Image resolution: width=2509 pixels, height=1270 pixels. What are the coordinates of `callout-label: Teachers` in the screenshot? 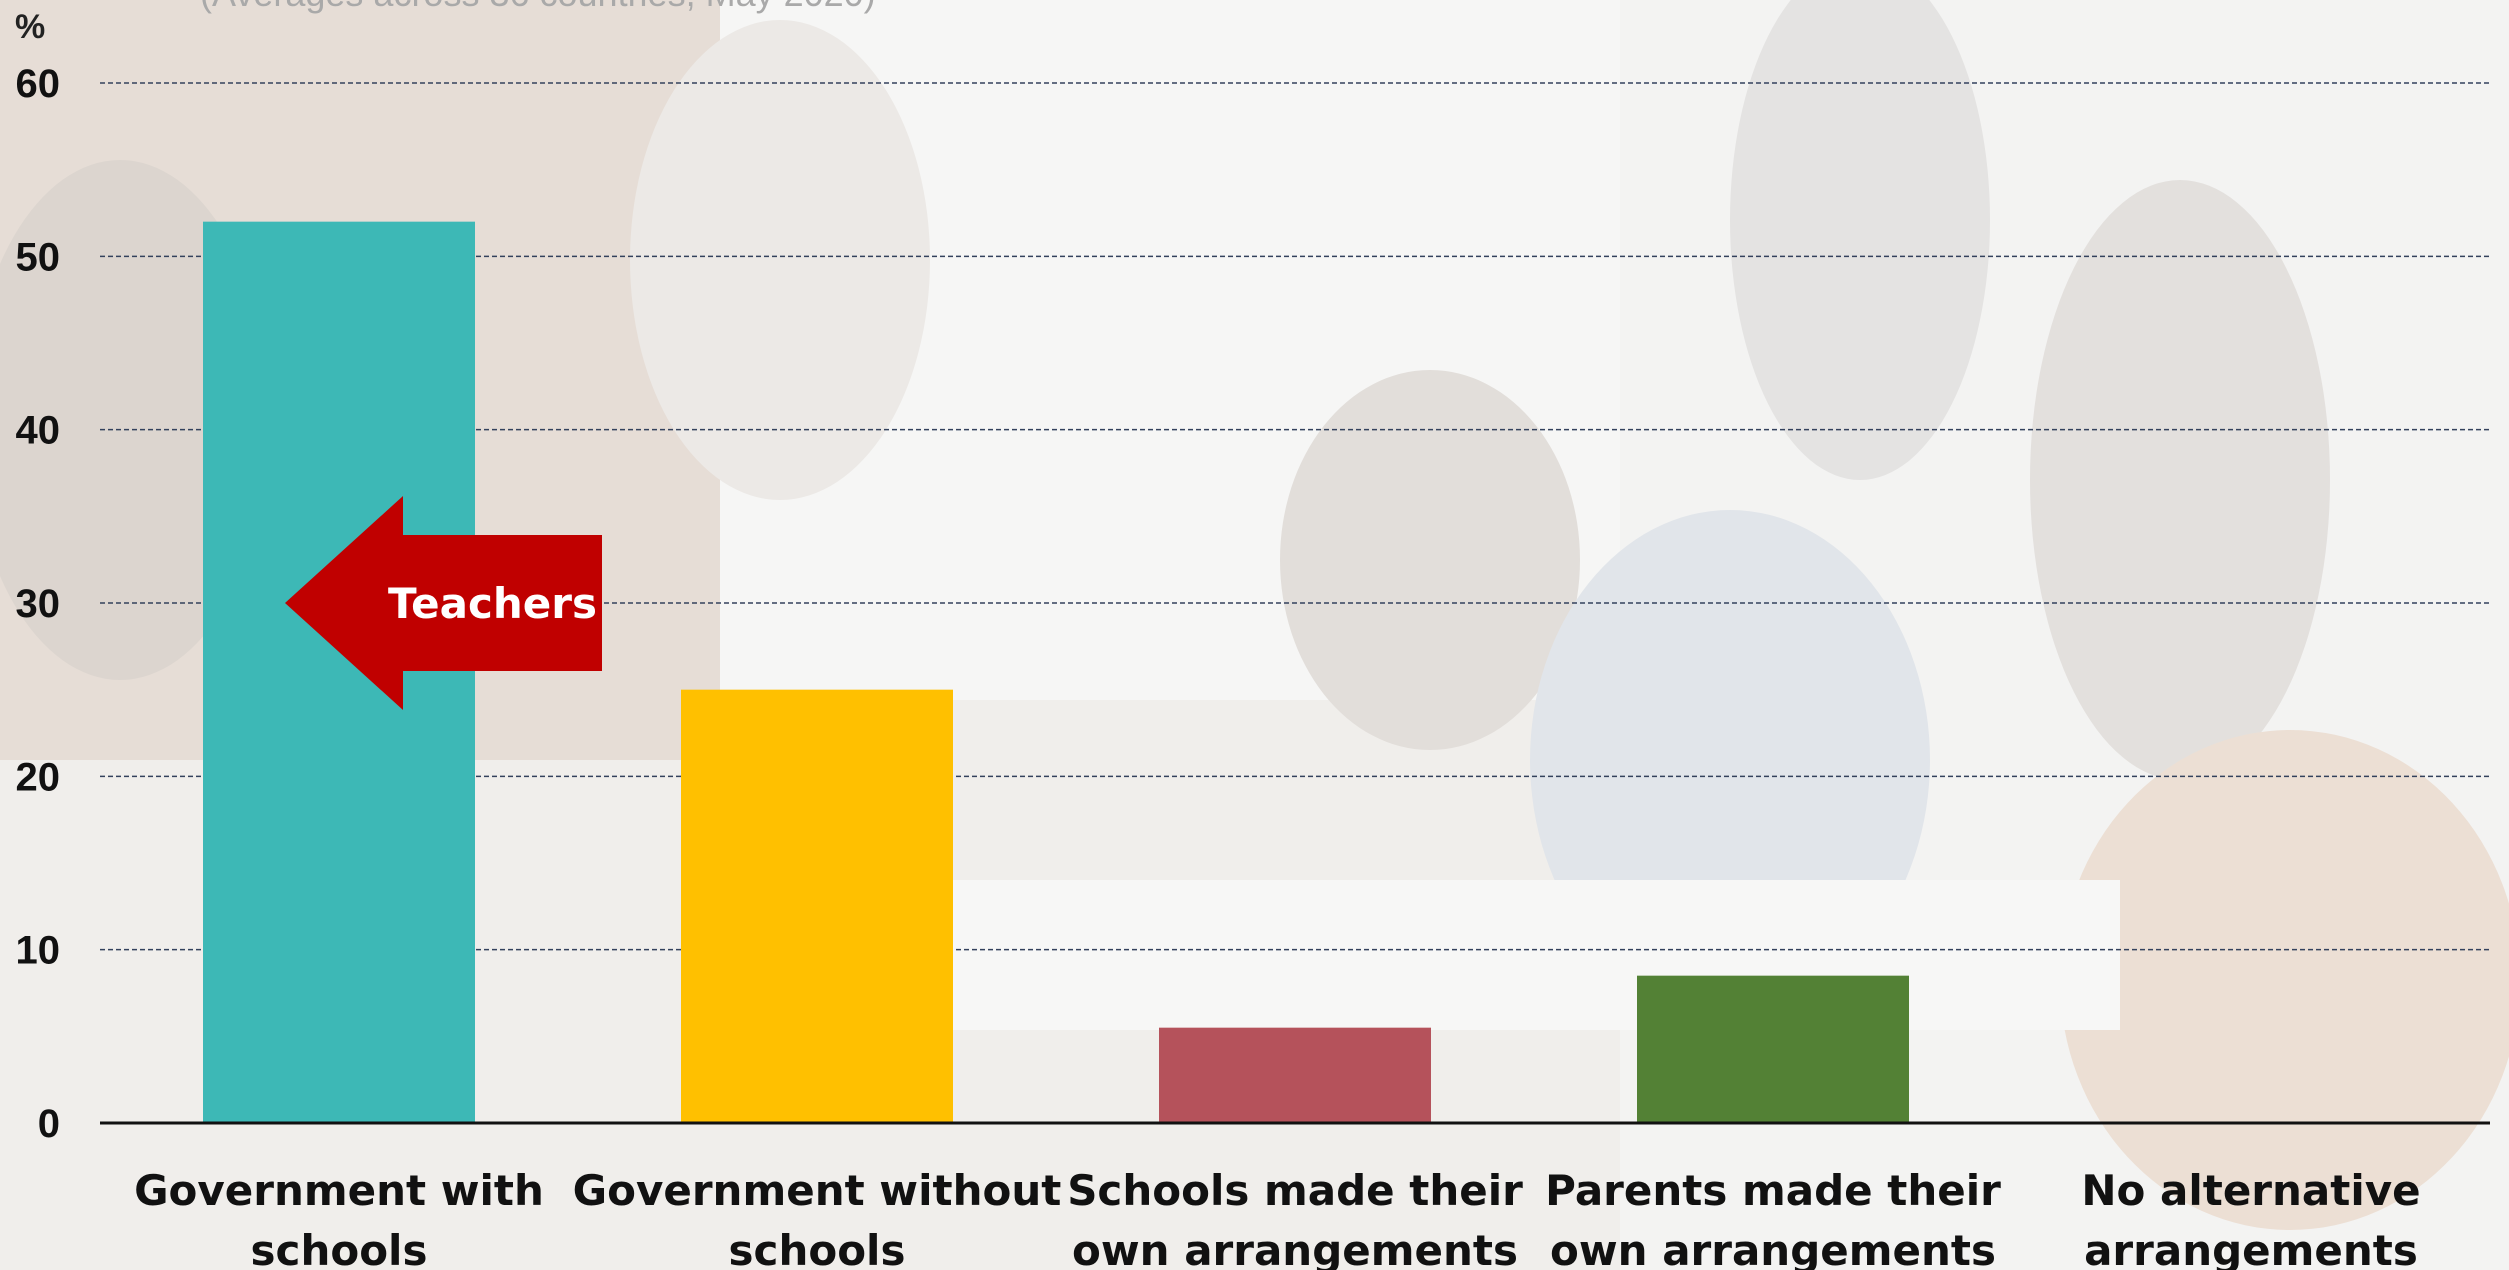 It's located at (492, 603).